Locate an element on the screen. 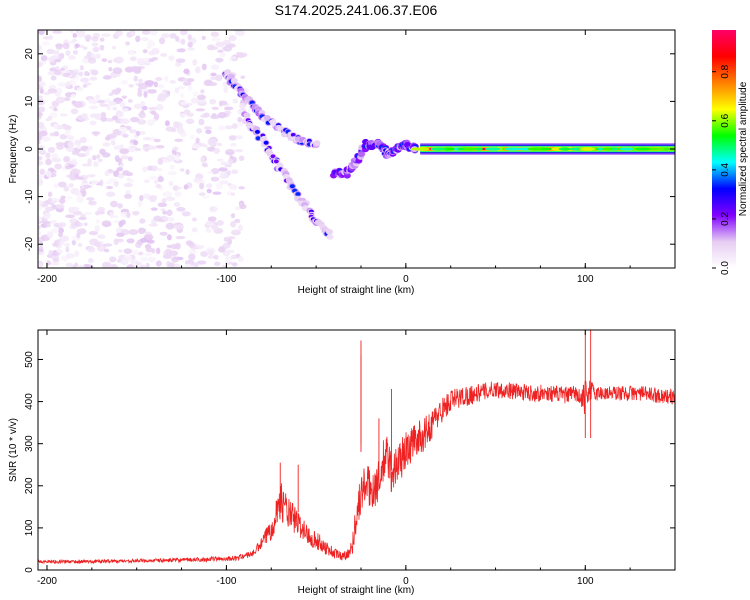  y-tick-label: 300 is located at coordinates (29, 443).